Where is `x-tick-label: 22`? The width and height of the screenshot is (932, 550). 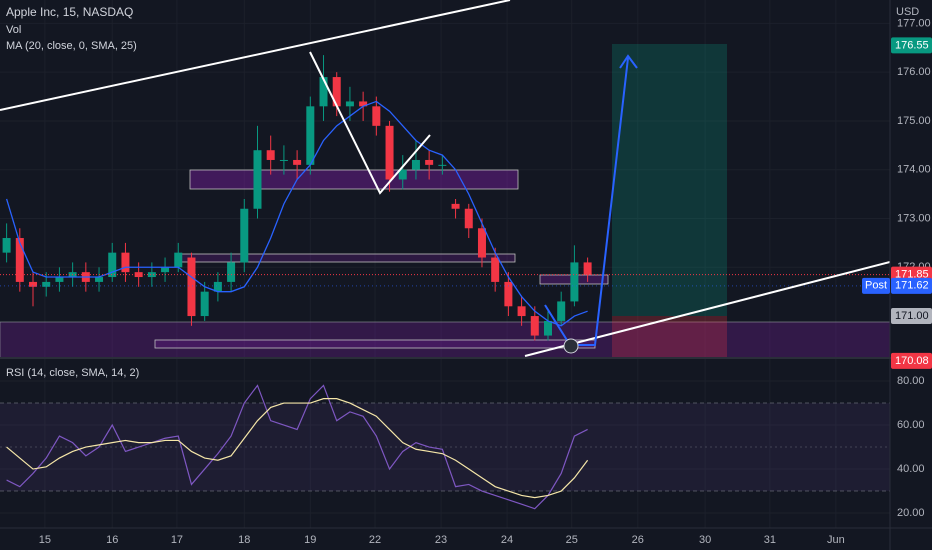
x-tick-label: 22 is located at coordinates (375, 540).